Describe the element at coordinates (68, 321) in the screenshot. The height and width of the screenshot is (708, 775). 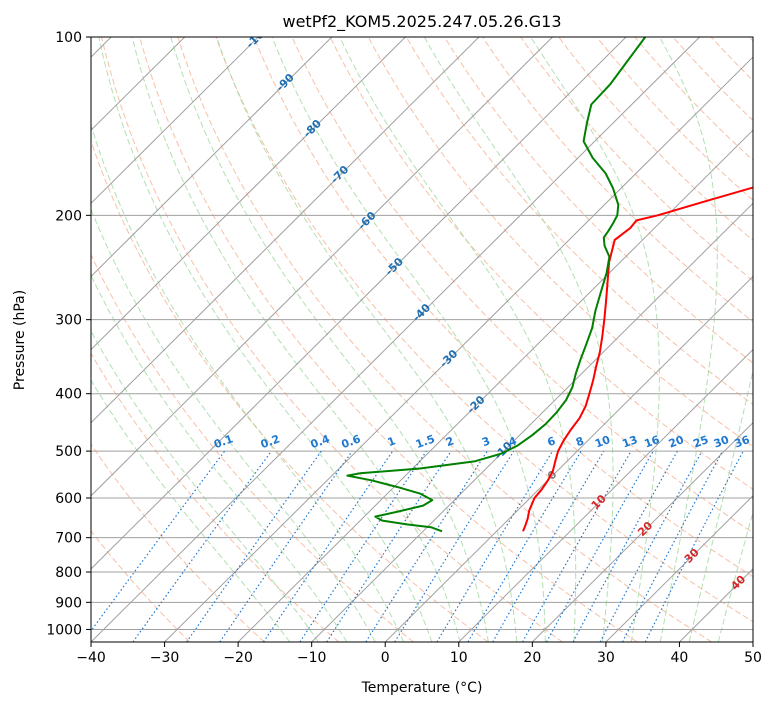
I see `y-tick-label: 300` at that location.